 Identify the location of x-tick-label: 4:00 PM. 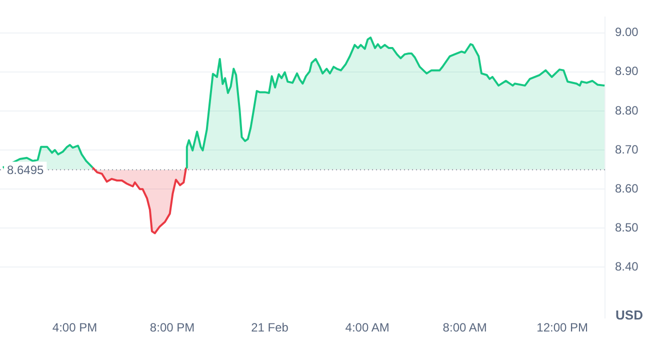
(75, 327).